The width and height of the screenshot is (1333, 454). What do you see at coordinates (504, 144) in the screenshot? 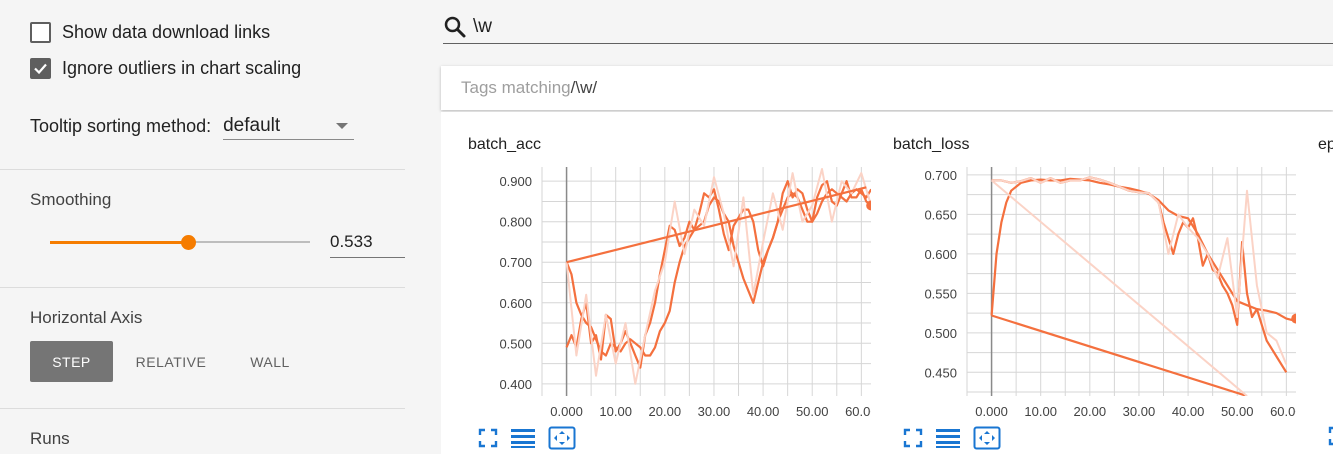
I see `chart-title: batch_acc` at bounding box center [504, 144].